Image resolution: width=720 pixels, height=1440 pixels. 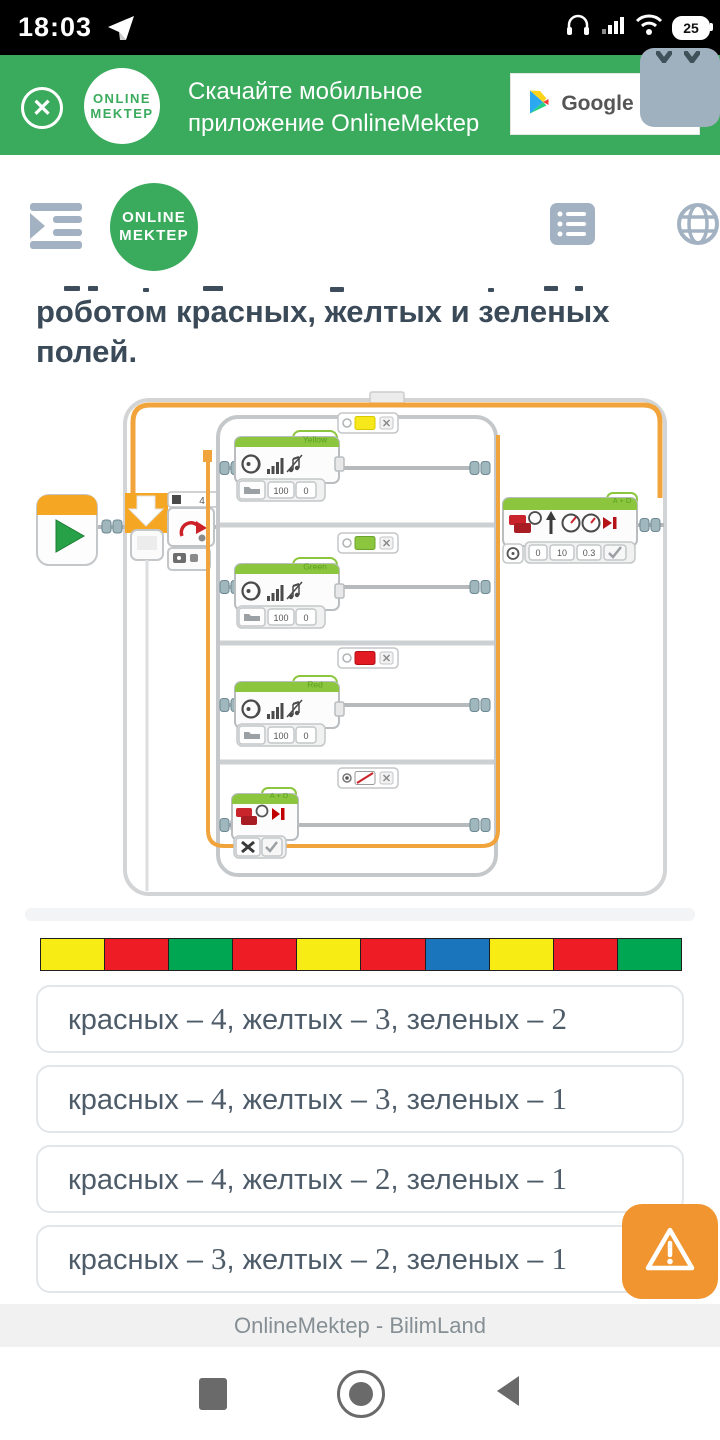 I want to click on svg-text: Red, so click(x=315, y=685).